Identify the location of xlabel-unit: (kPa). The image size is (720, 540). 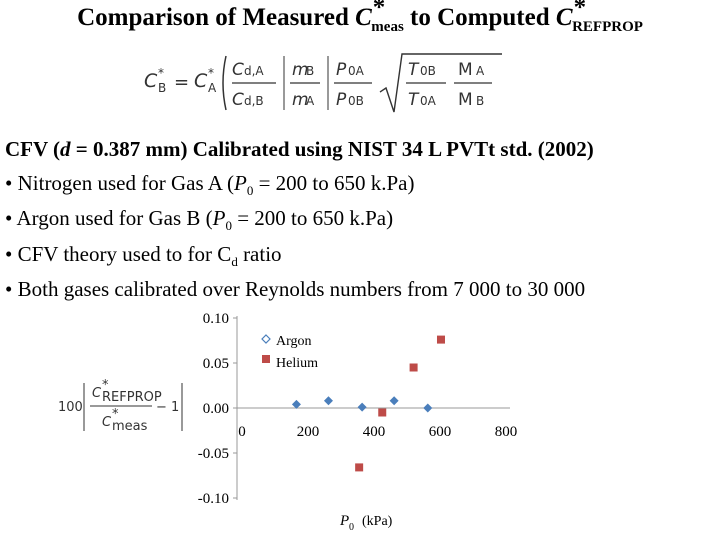
(377, 521).